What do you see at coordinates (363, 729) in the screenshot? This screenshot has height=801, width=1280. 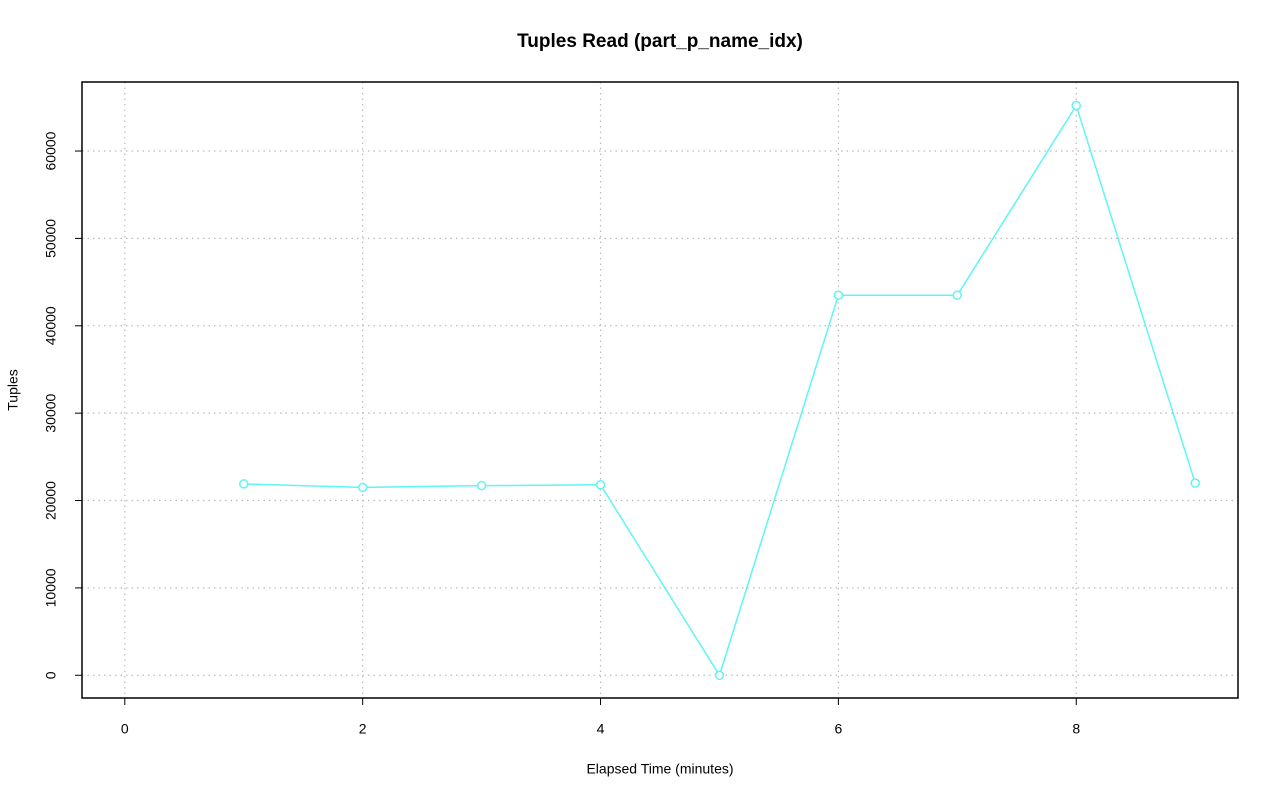 I see `x-tick-label: 2` at bounding box center [363, 729].